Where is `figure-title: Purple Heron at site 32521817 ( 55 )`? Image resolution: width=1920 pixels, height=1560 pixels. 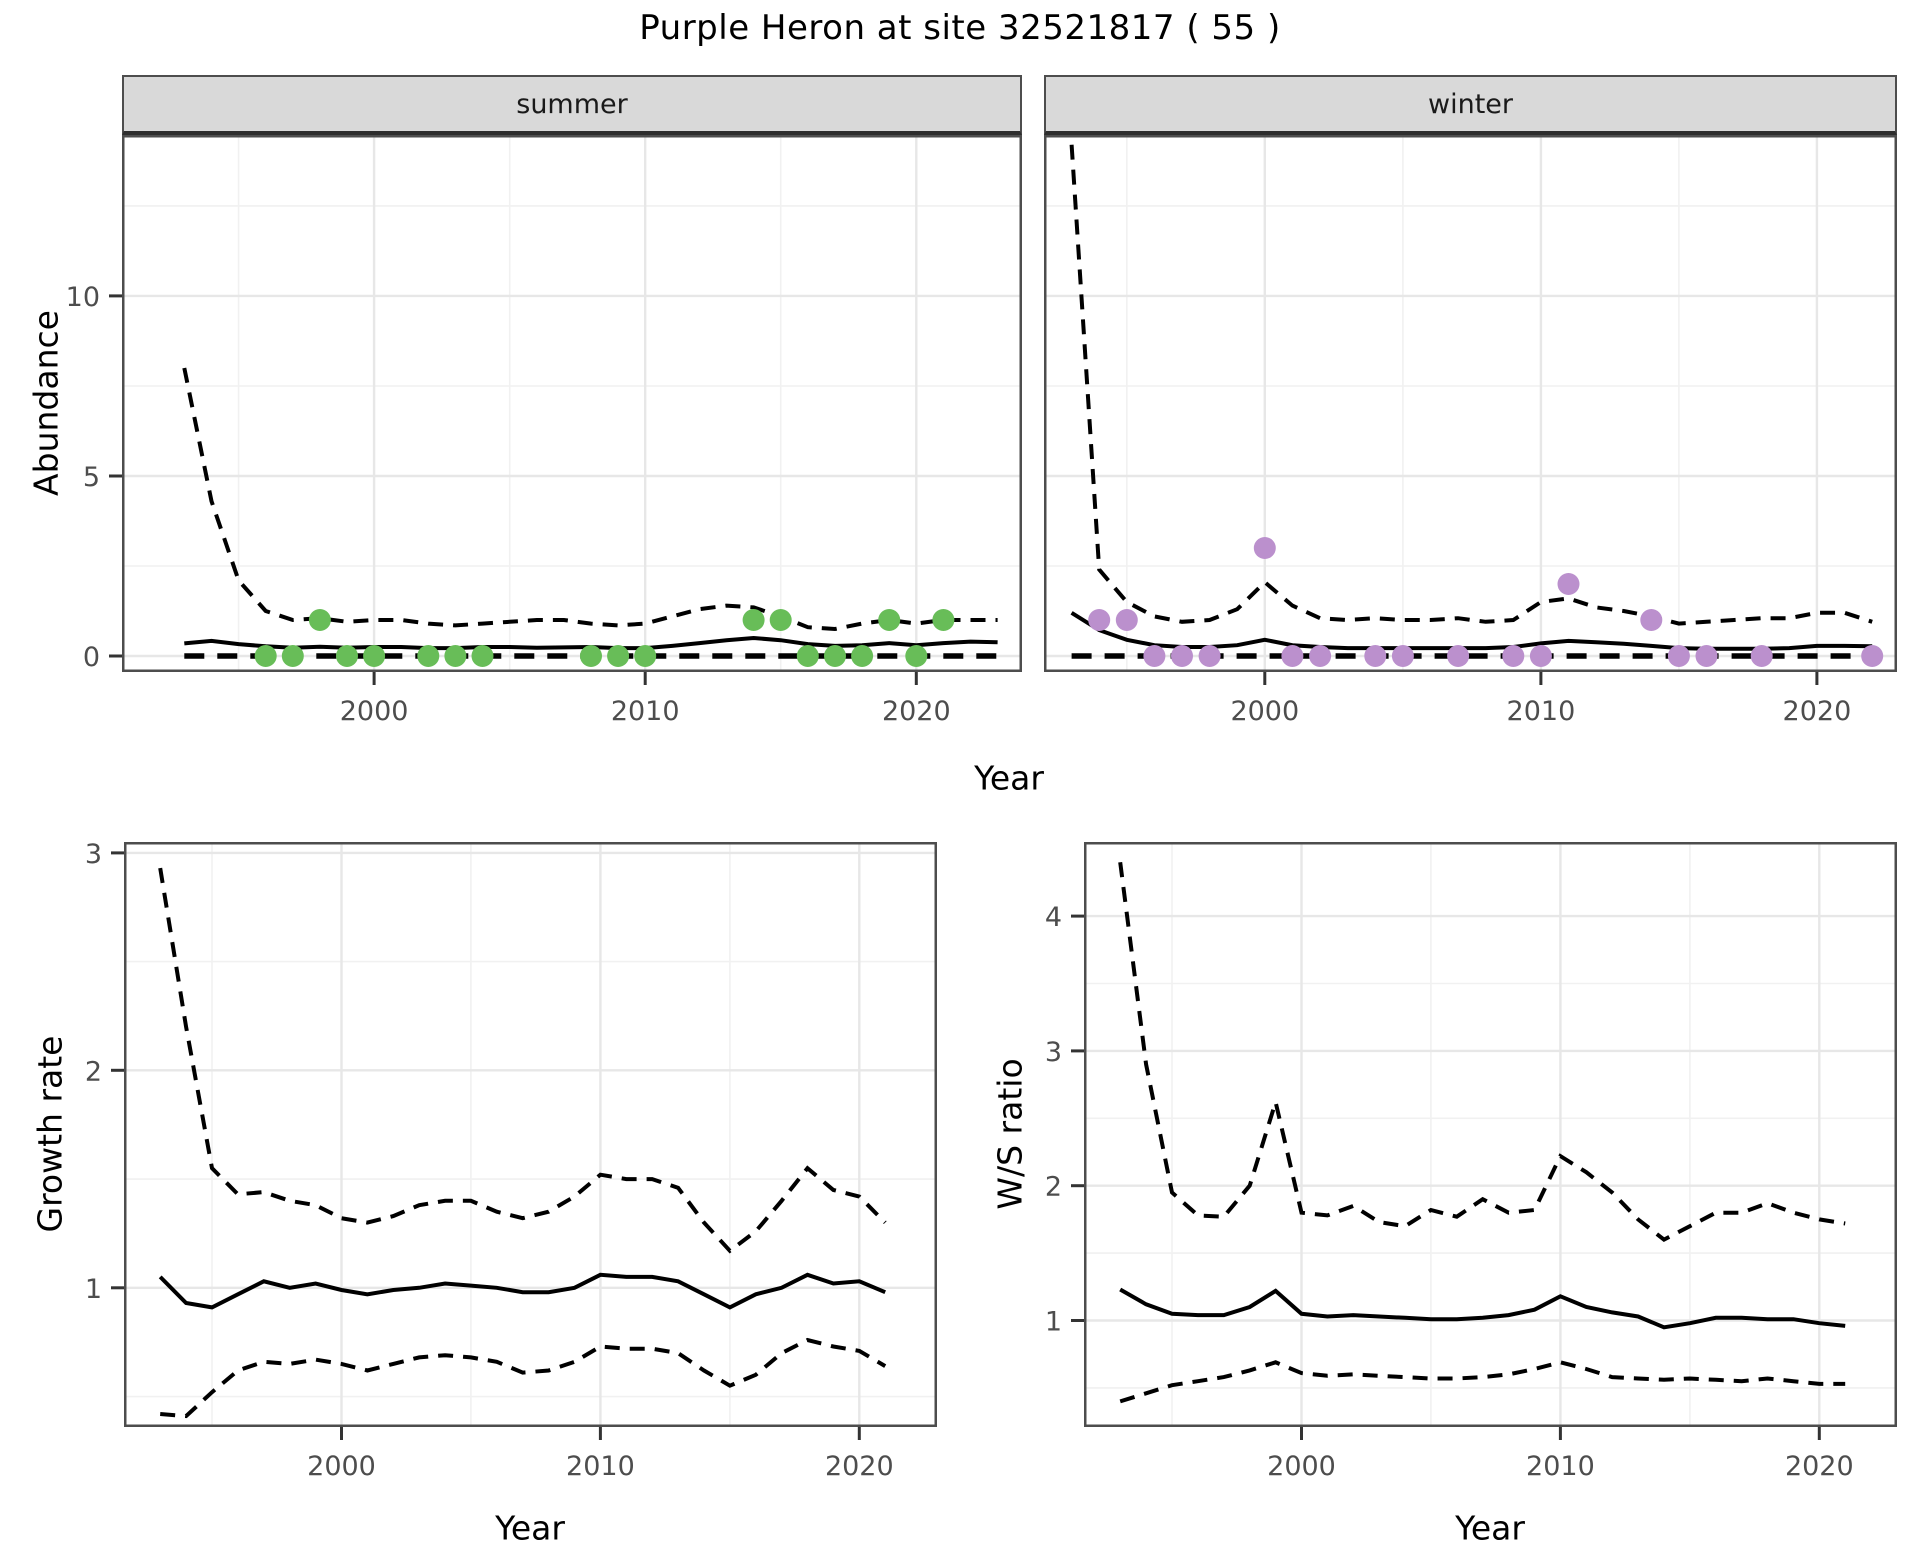
figure-title: Purple Heron at site 32521817 ( 55 ) is located at coordinates (960, 28).